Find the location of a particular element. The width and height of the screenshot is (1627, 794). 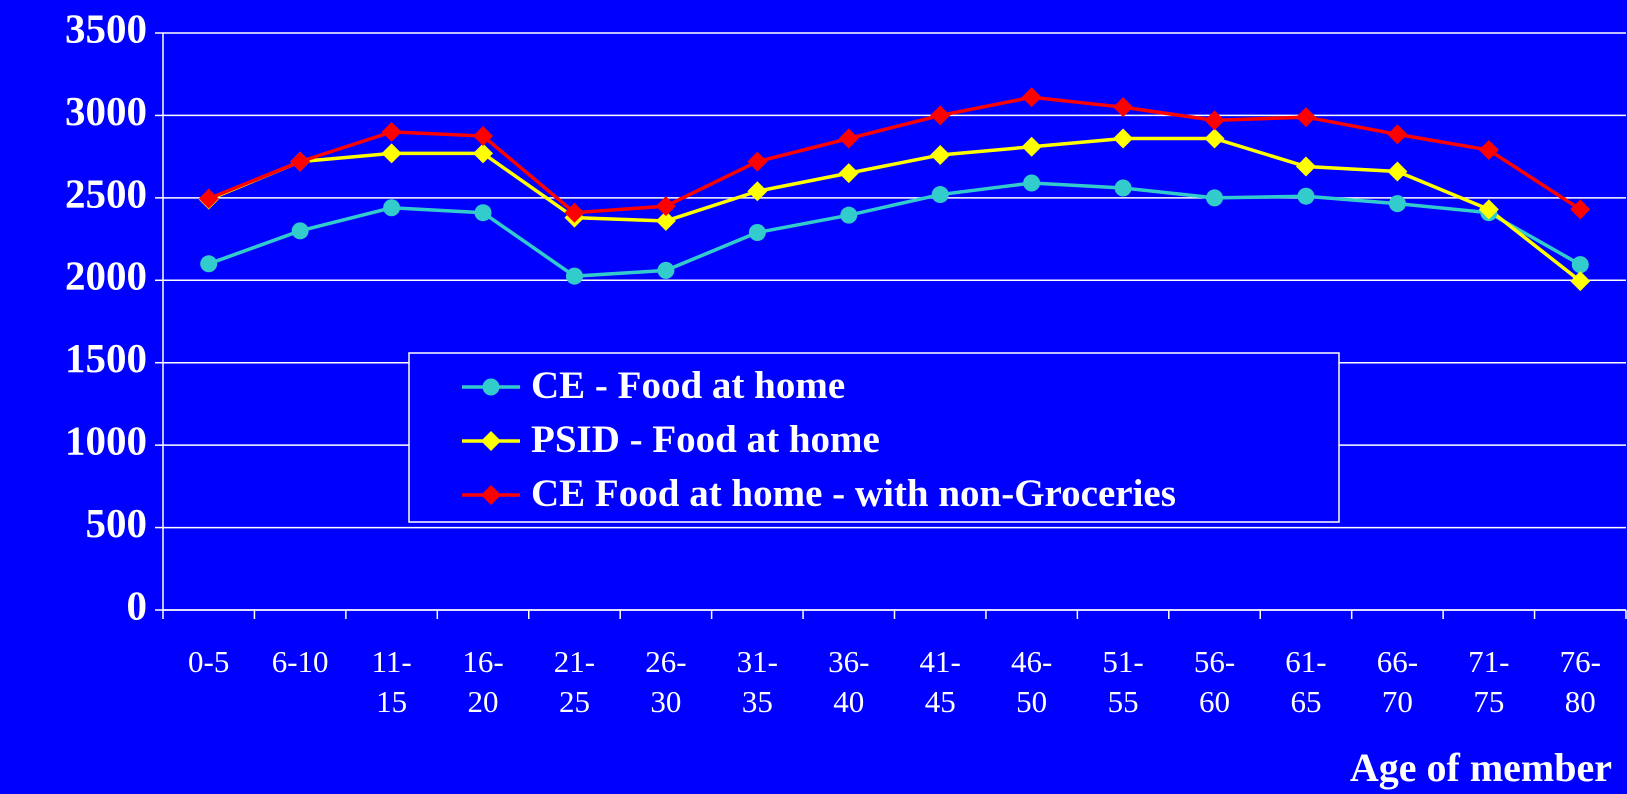

x-tick-label: 21-25 is located at coordinates (574, 681).